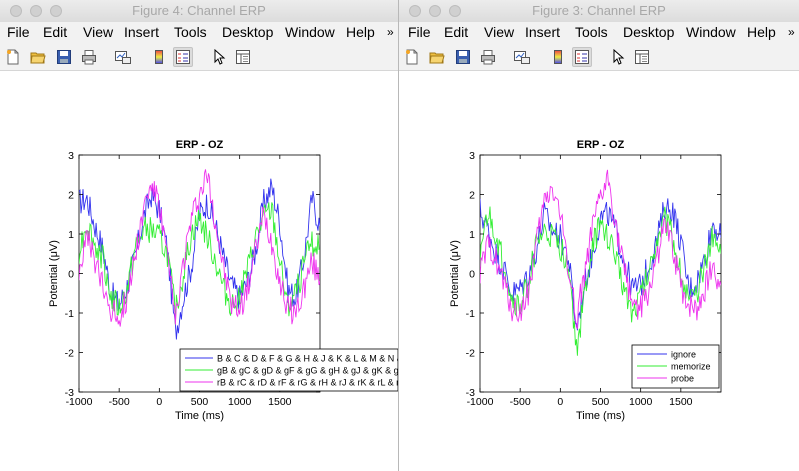 This screenshot has height=471, width=799. Describe the element at coordinates (682, 379) in the screenshot. I see `legend-entry-3: probe` at that location.